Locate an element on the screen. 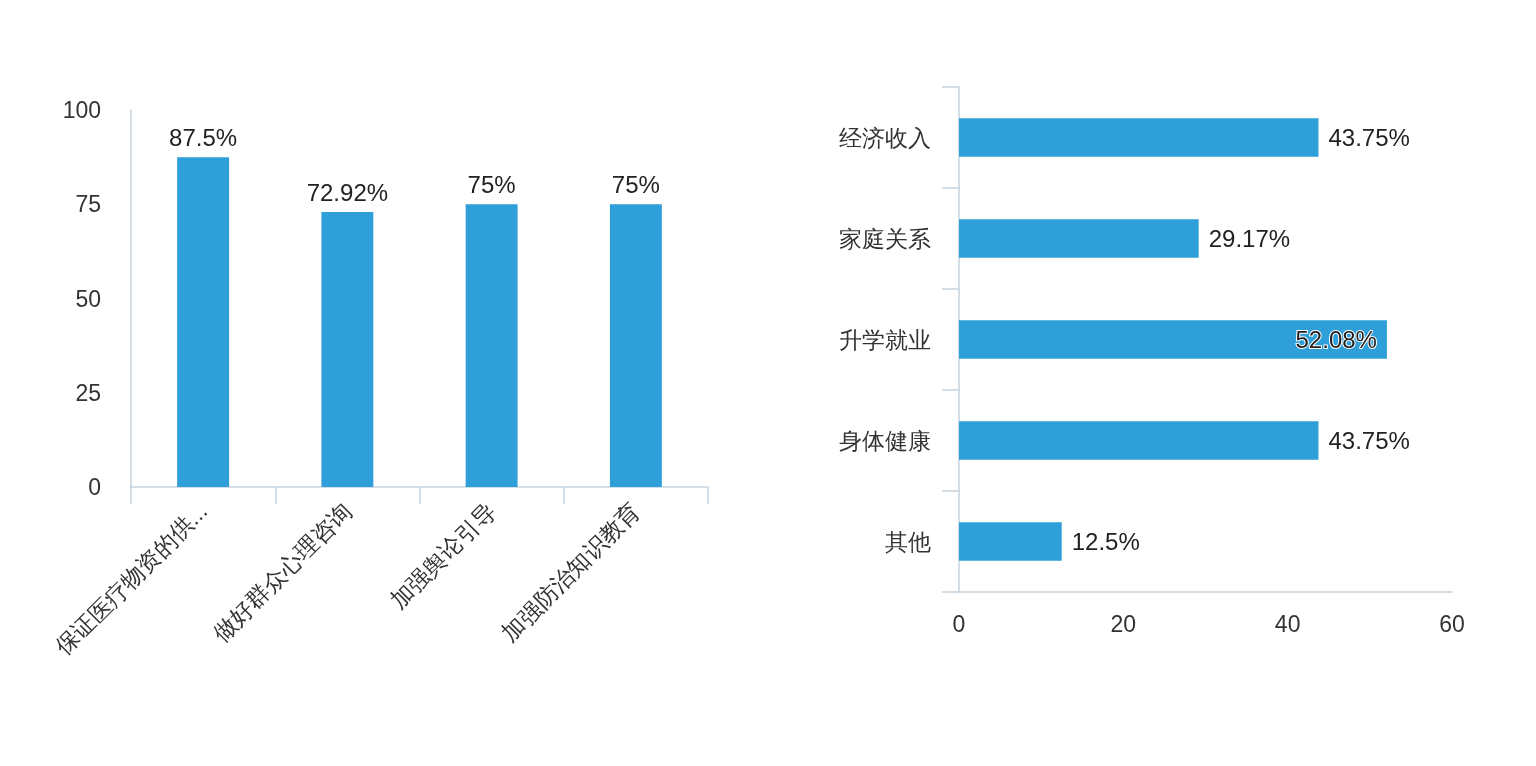 Image resolution: width=1536 pixels, height=766 pixels. y-tick-label: 身体健康 is located at coordinates (885, 440).